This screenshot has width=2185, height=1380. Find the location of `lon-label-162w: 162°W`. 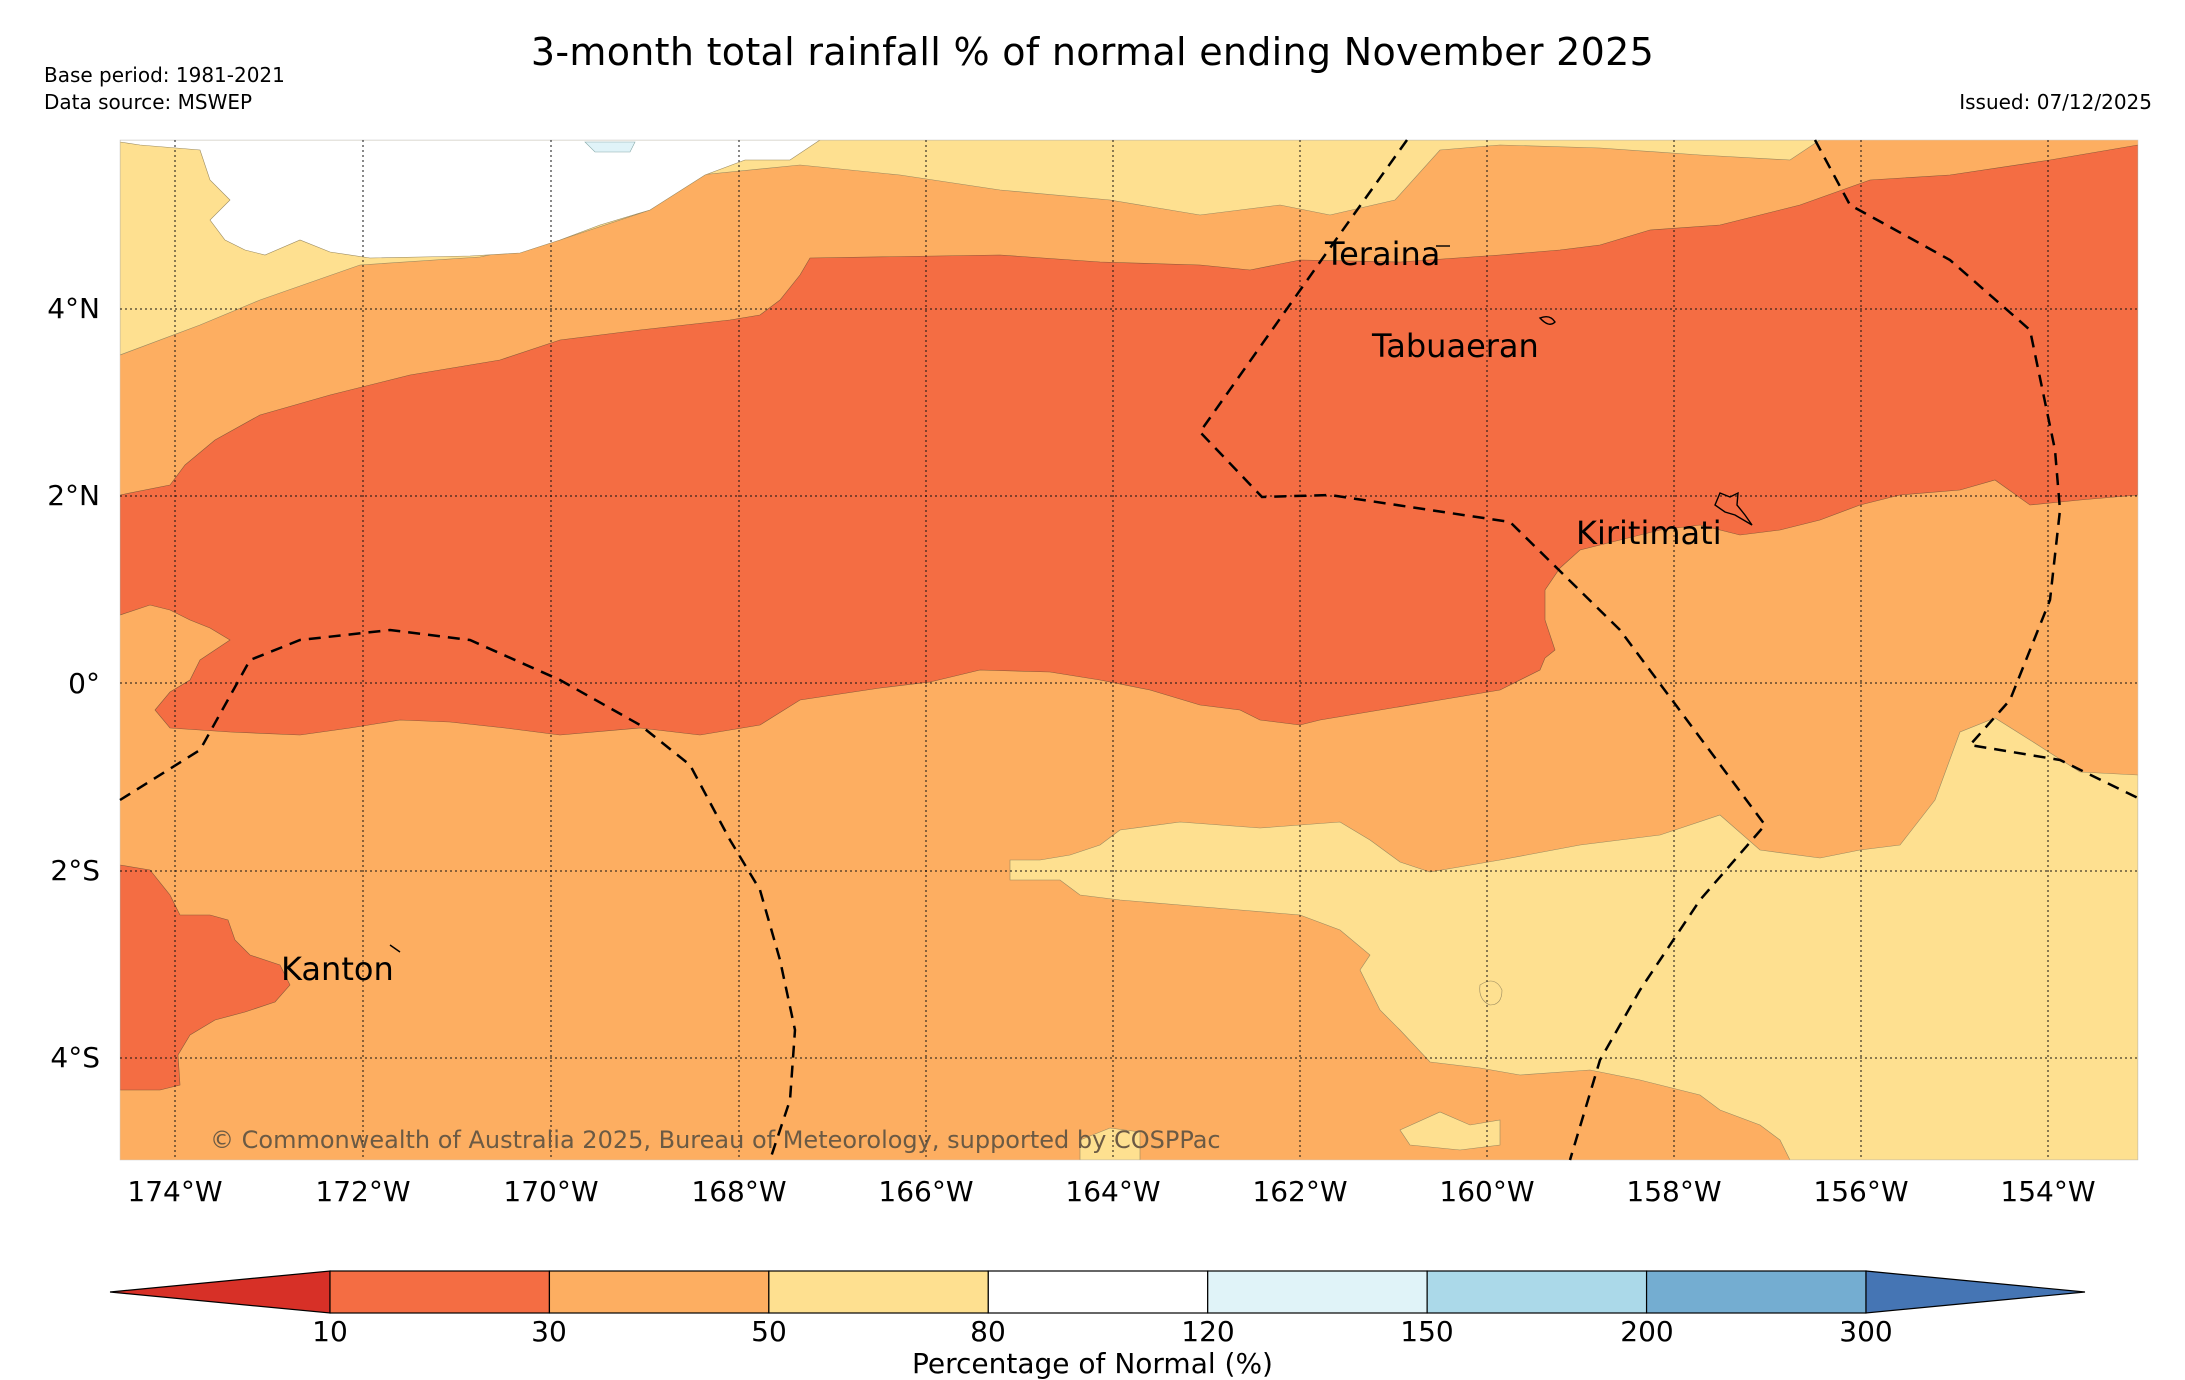

lon-label-162w: 162°W is located at coordinates (1300, 1191).